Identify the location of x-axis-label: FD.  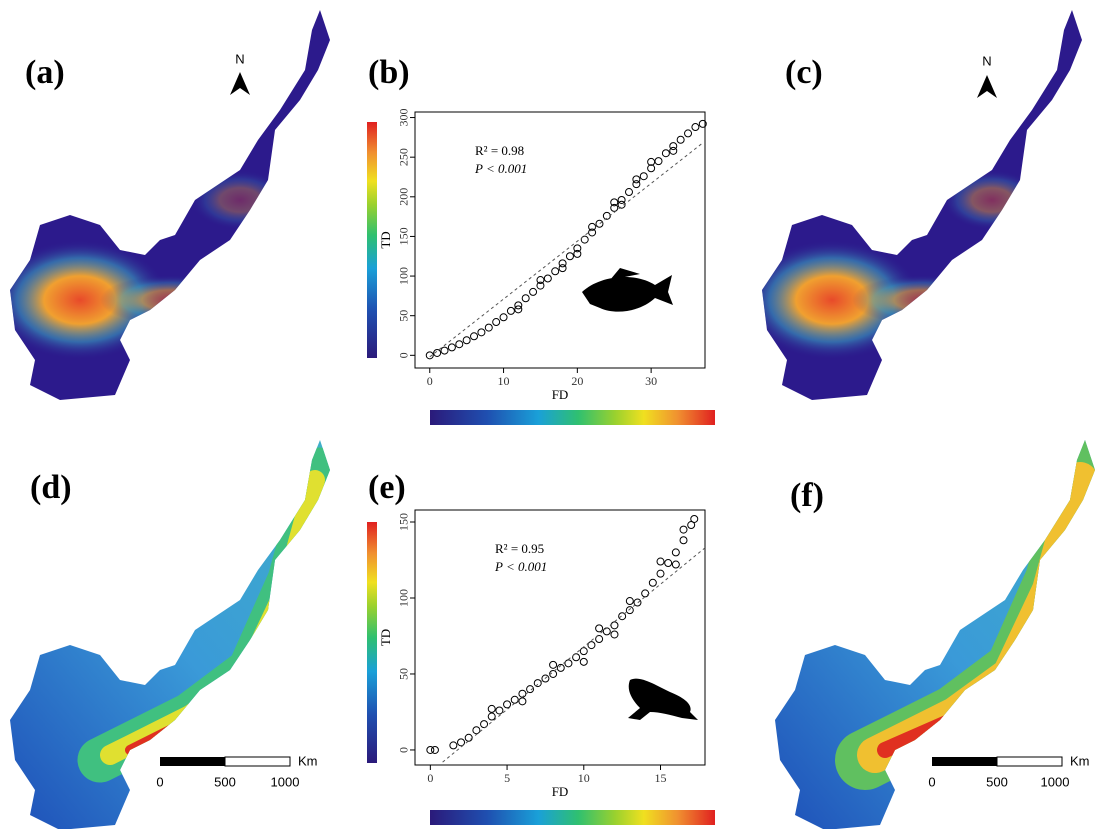
(560, 791).